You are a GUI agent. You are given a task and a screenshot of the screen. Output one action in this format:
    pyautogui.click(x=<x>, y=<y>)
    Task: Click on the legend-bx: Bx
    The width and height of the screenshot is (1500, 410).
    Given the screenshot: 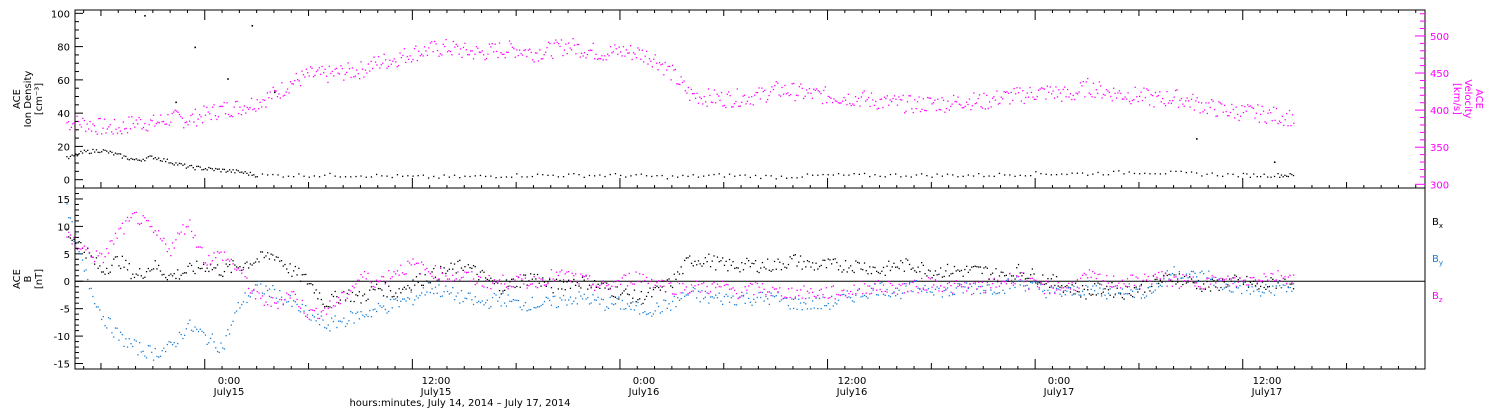 What is the action you would take?
    pyautogui.click(x=1437, y=223)
    